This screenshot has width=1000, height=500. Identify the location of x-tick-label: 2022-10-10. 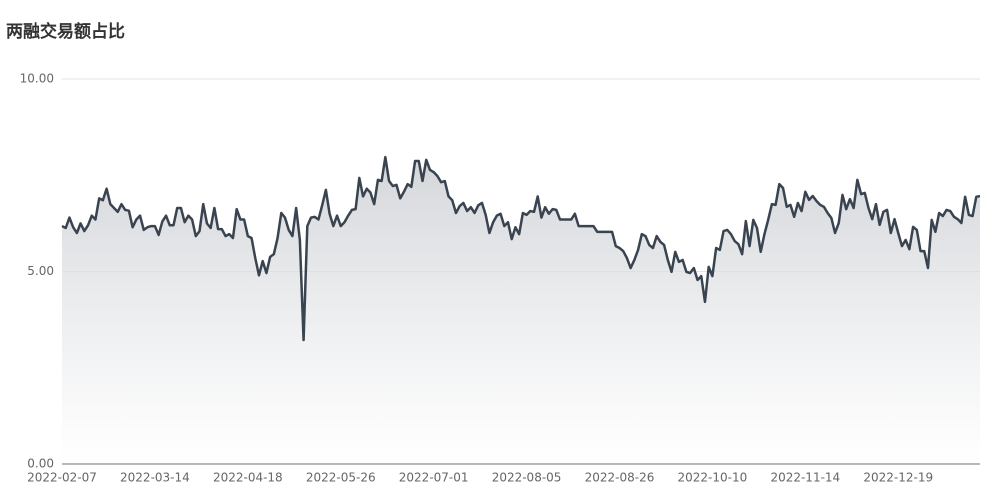
(713, 478).